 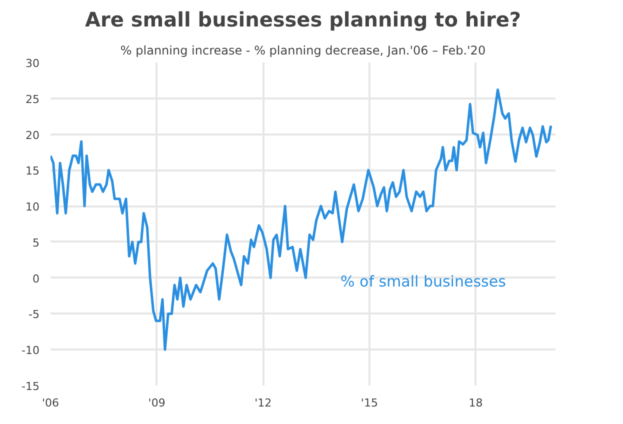 What do you see at coordinates (33, 99) in the screenshot?
I see `y-tick-label: 25` at bounding box center [33, 99].